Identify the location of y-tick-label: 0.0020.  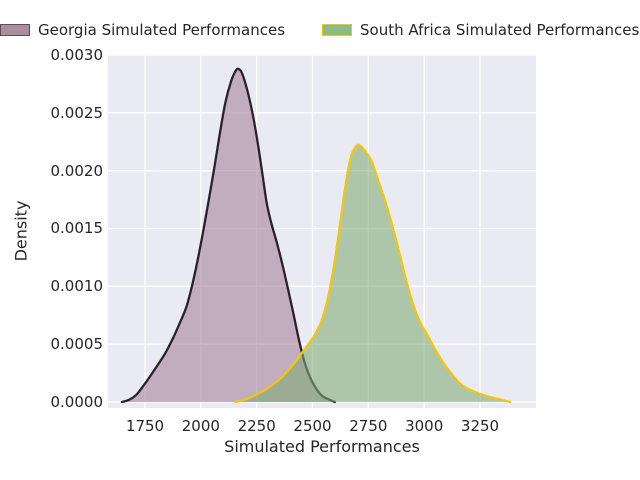
(77, 170).